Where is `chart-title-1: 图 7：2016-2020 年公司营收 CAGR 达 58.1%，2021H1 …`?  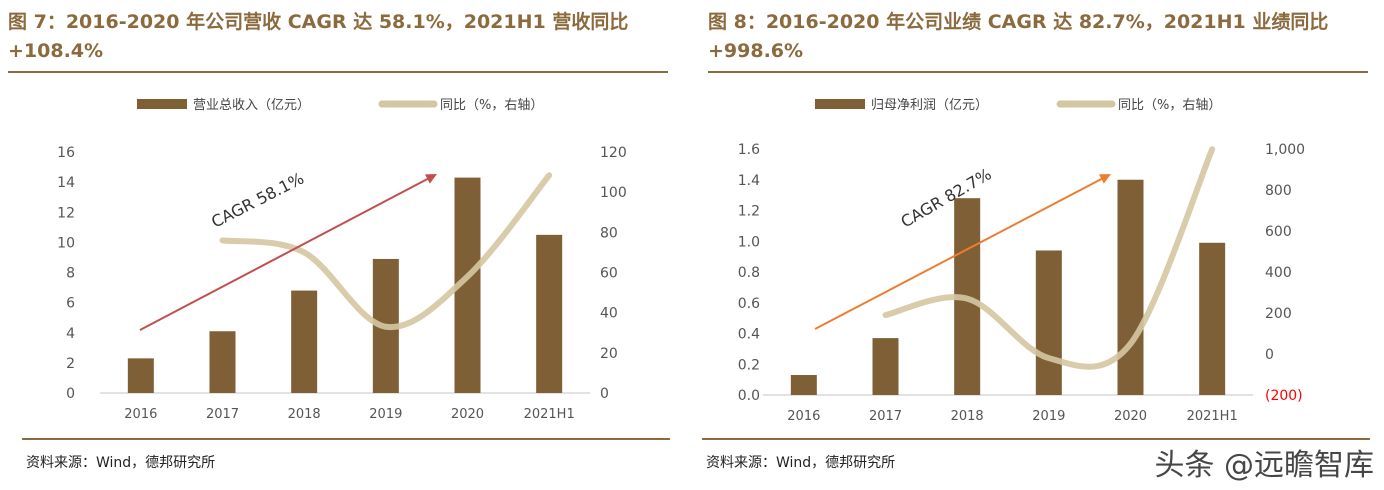
chart-title-1: 图 7：2016-2020 年公司营收 CAGR 达 58.1%，2021H1 … is located at coordinates (318, 36).